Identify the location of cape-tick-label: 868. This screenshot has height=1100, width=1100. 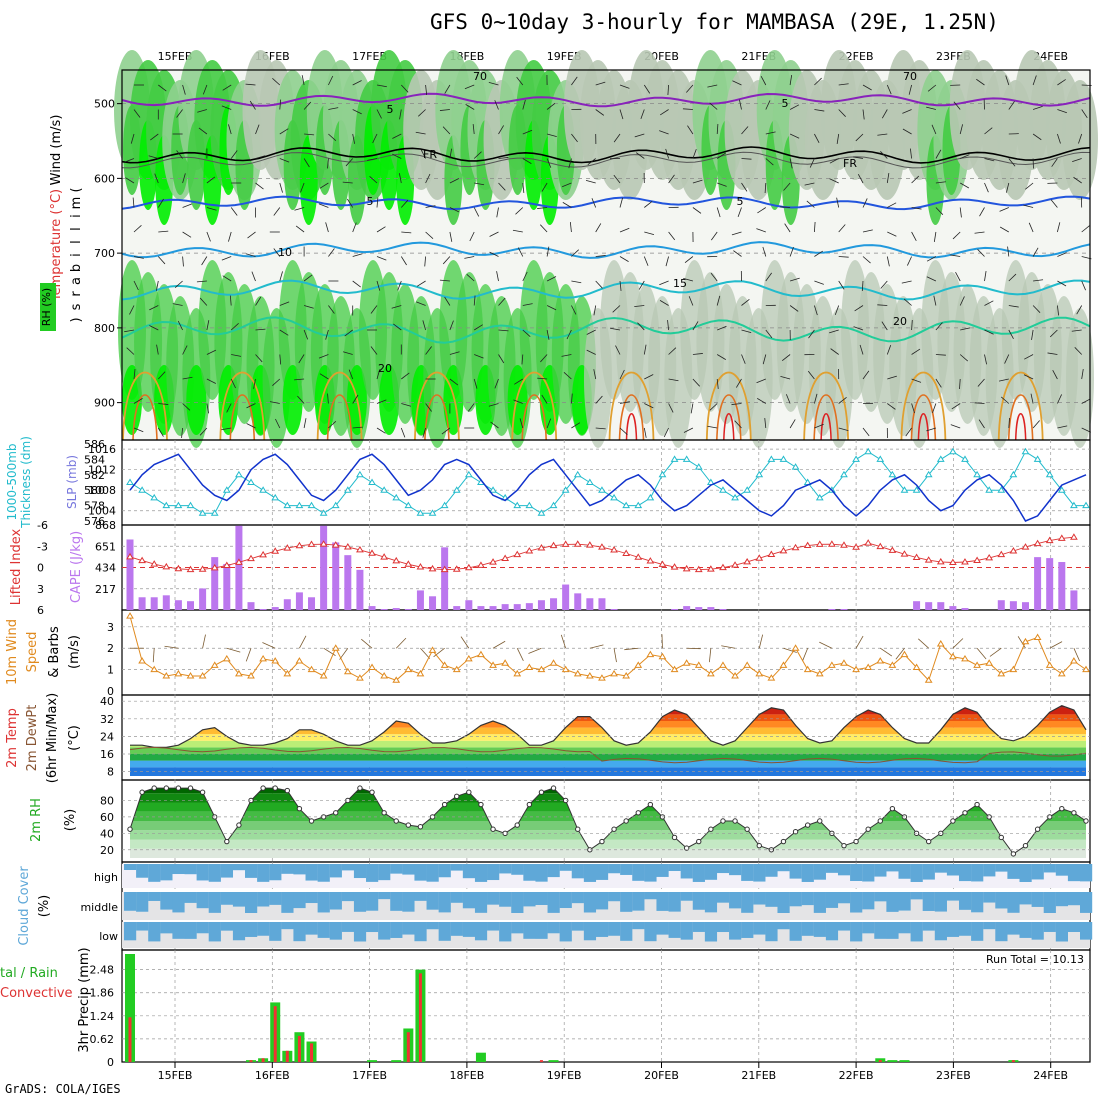
(105, 525).